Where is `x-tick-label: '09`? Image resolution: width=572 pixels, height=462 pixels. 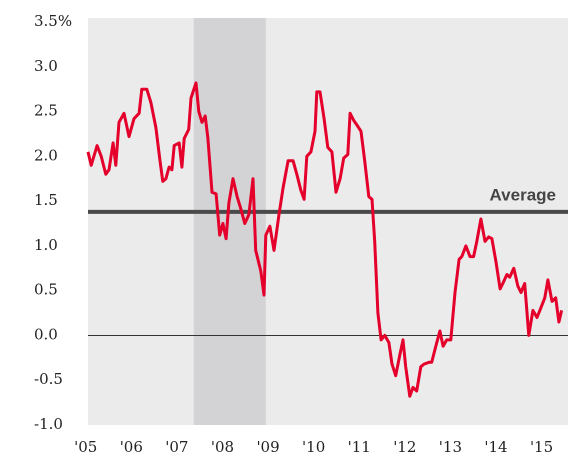 x-tick-label: '09 is located at coordinates (267, 447).